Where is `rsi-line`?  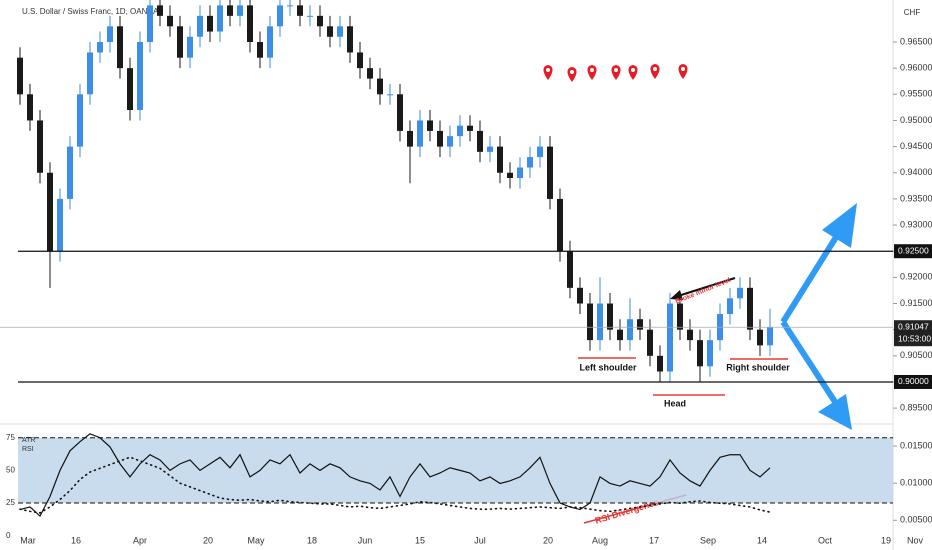
rsi-line is located at coordinates (395, 475).